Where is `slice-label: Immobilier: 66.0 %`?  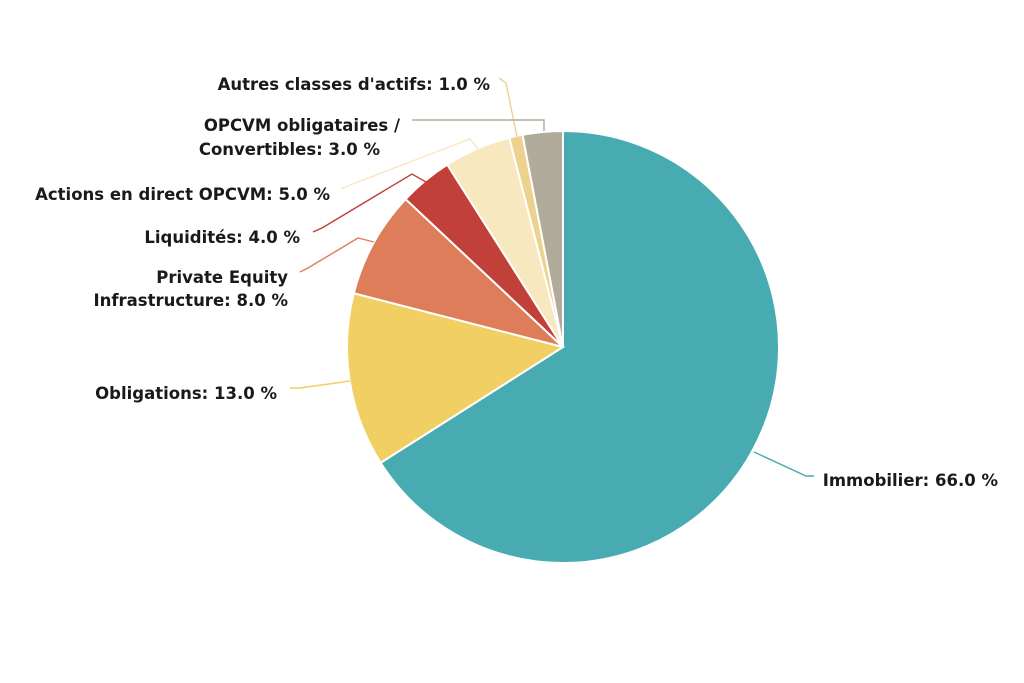
slice-label: Immobilier: 66.0 % is located at coordinates (911, 480).